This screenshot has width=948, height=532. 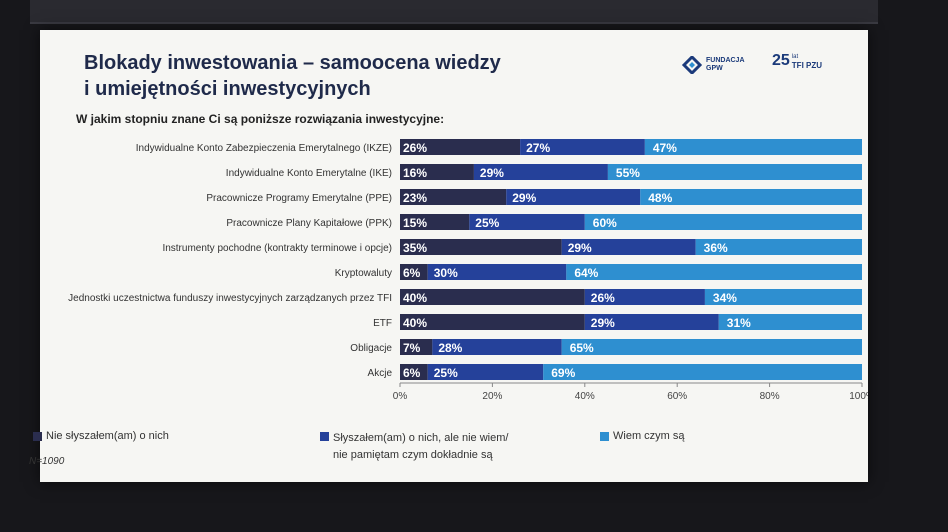 What do you see at coordinates (582, 348) in the screenshot?
I see `data-label-know: 65%` at bounding box center [582, 348].